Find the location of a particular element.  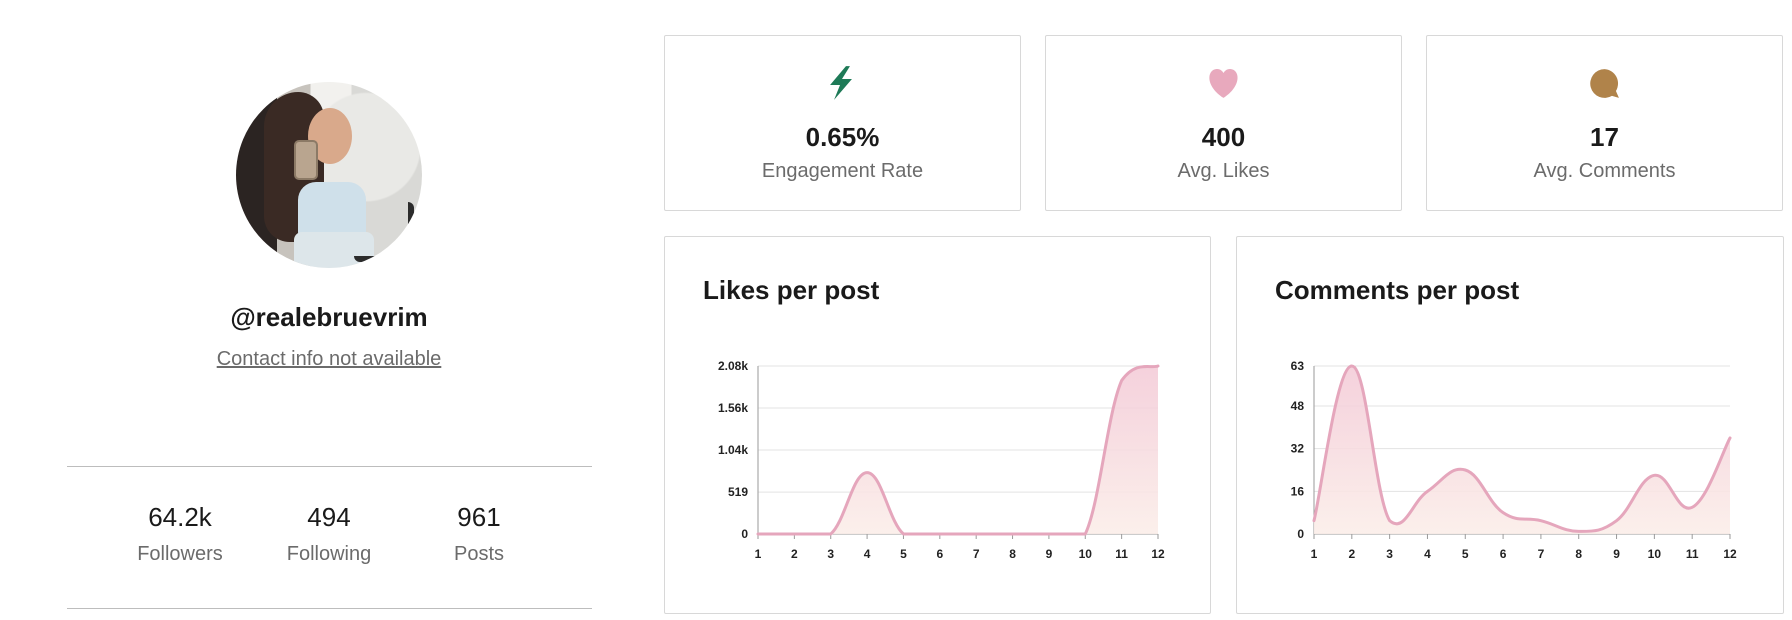

metric-value: 17 is located at coordinates (1604, 137).